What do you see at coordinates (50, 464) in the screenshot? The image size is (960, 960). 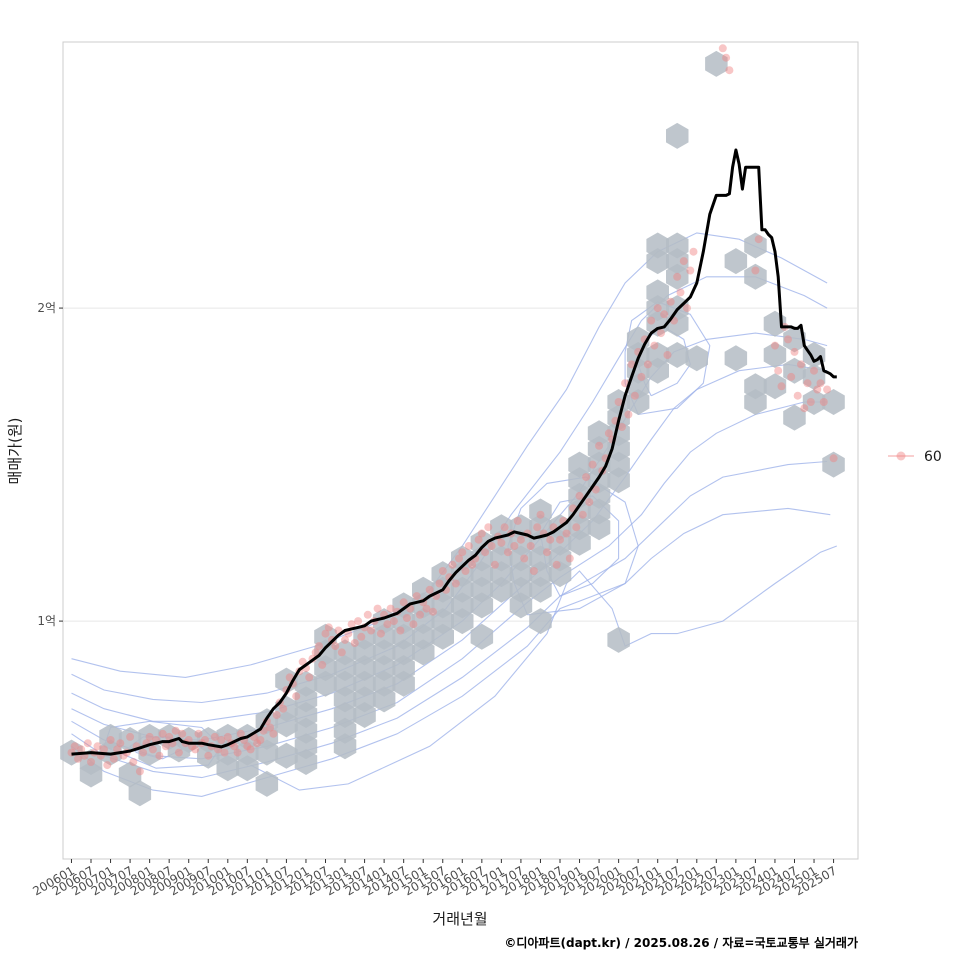 I see `y-axis: 1억 2억` at bounding box center [50, 464].